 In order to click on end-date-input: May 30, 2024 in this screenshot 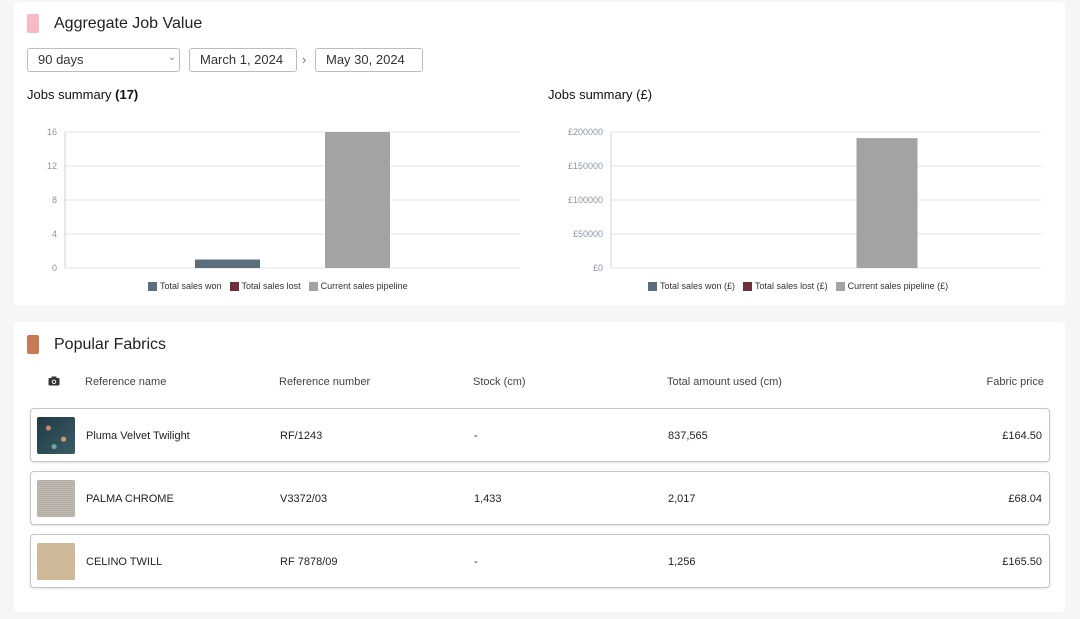, I will do `click(369, 60)`.